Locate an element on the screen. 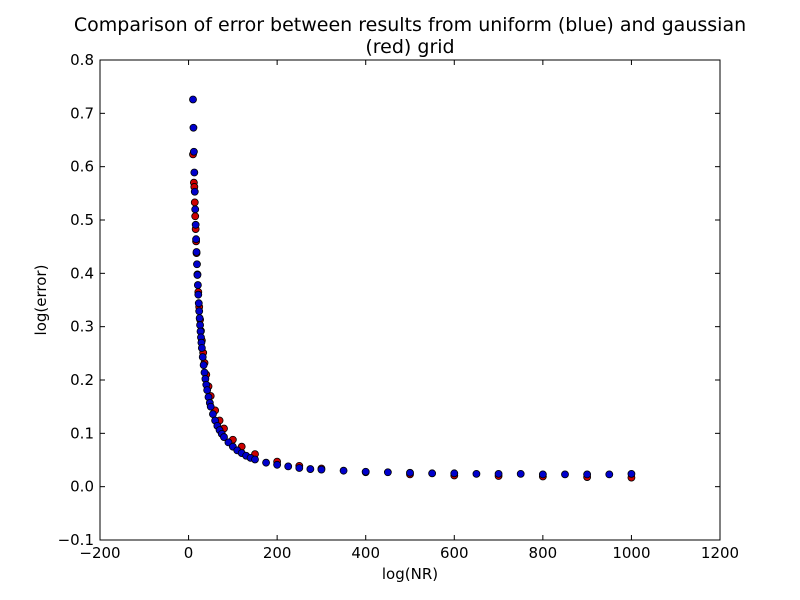 The width and height of the screenshot is (800, 600). x-tick-label: −200 is located at coordinates (99, 553).